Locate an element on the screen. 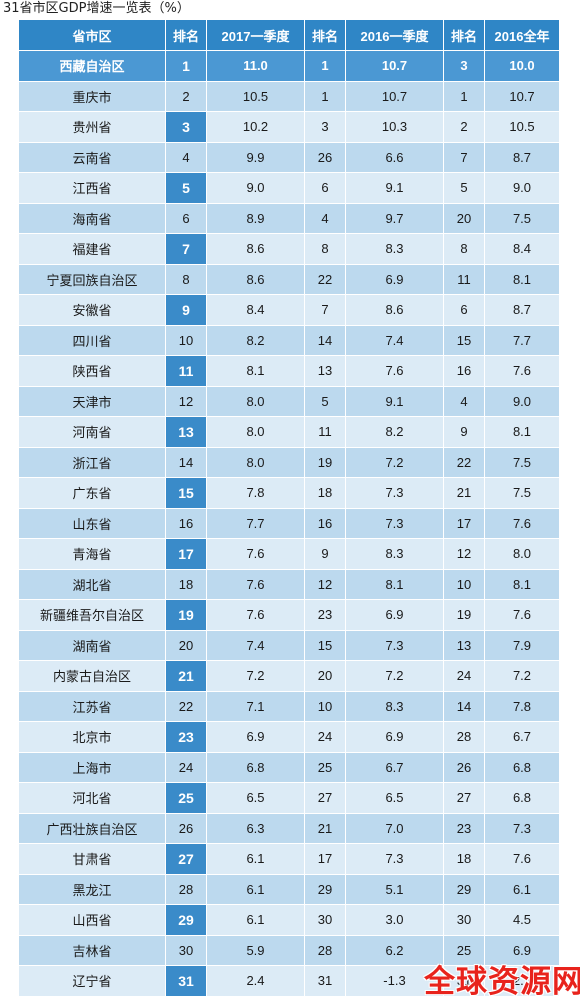 The image size is (580, 1001). cell-rank-2016q1: 1 is located at coordinates (325, 66).